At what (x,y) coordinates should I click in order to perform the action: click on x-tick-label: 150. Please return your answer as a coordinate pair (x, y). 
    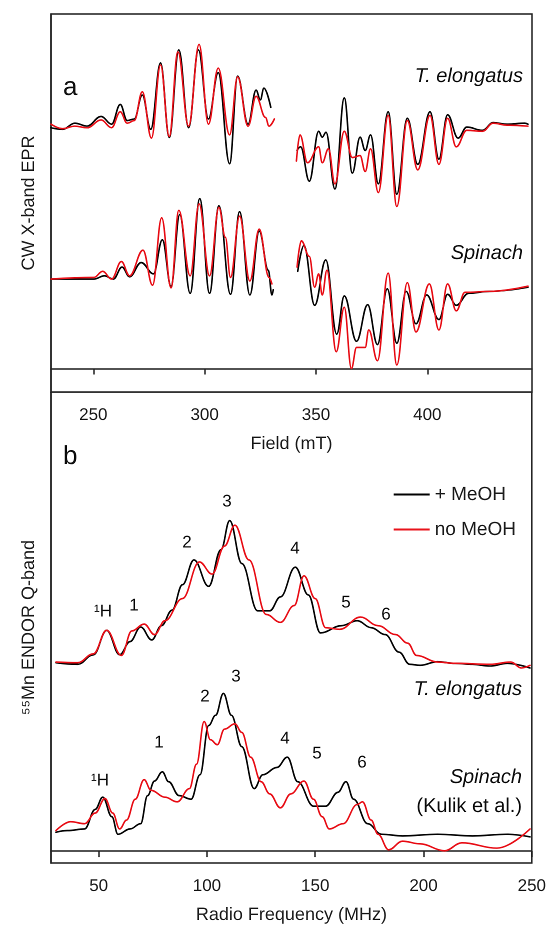
    Looking at the image, I should click on (315, 885).